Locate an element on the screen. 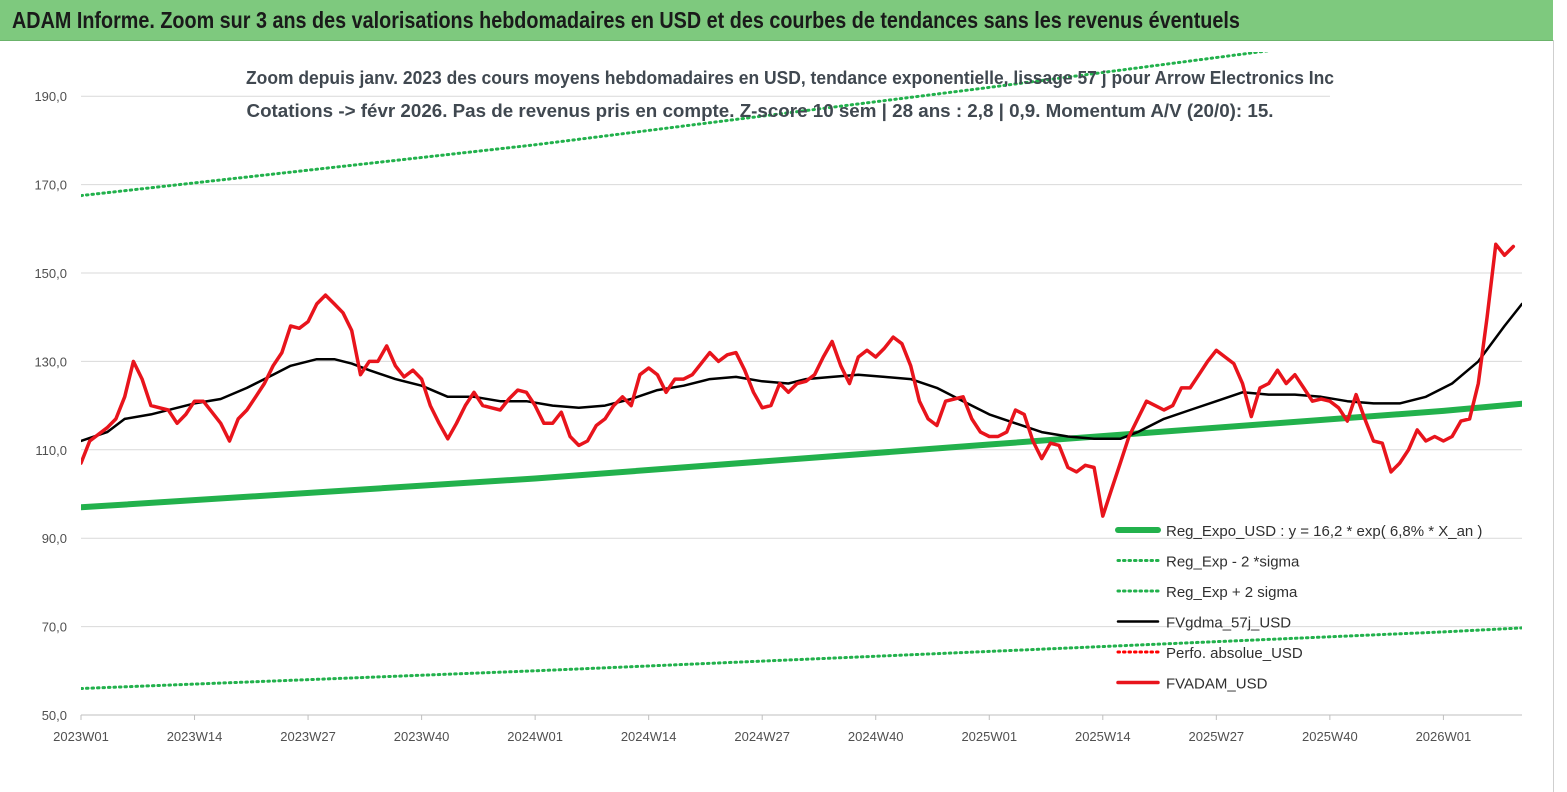 Image resolution: width=1567 pixels, height=792 pixels. y-axis-ticks: 50,0 70,0 90,0 110,0 130,0 150,0 170,0 190,0 is located at coordinates (50, 406).